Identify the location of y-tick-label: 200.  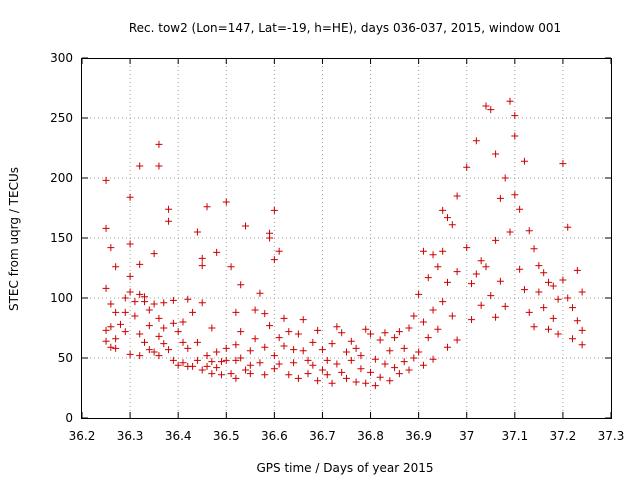
(61, 178).